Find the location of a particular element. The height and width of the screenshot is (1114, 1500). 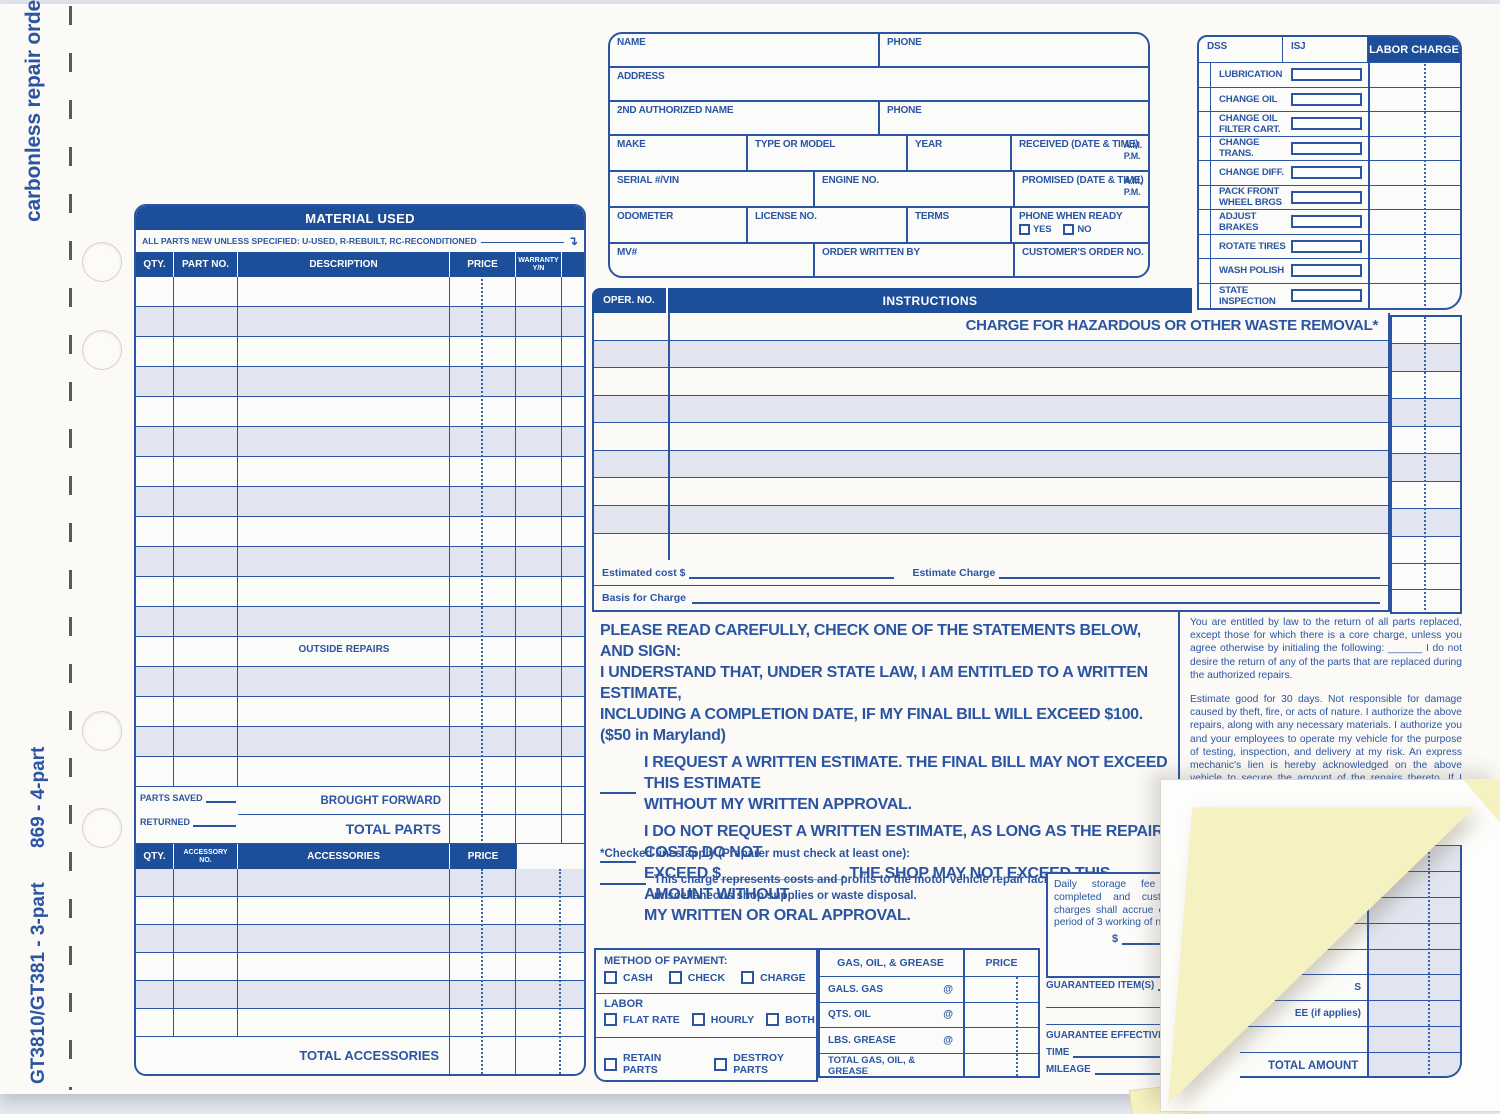

labor-item-label: CHANGE DIFF. is located at coordinates (1251, 173).